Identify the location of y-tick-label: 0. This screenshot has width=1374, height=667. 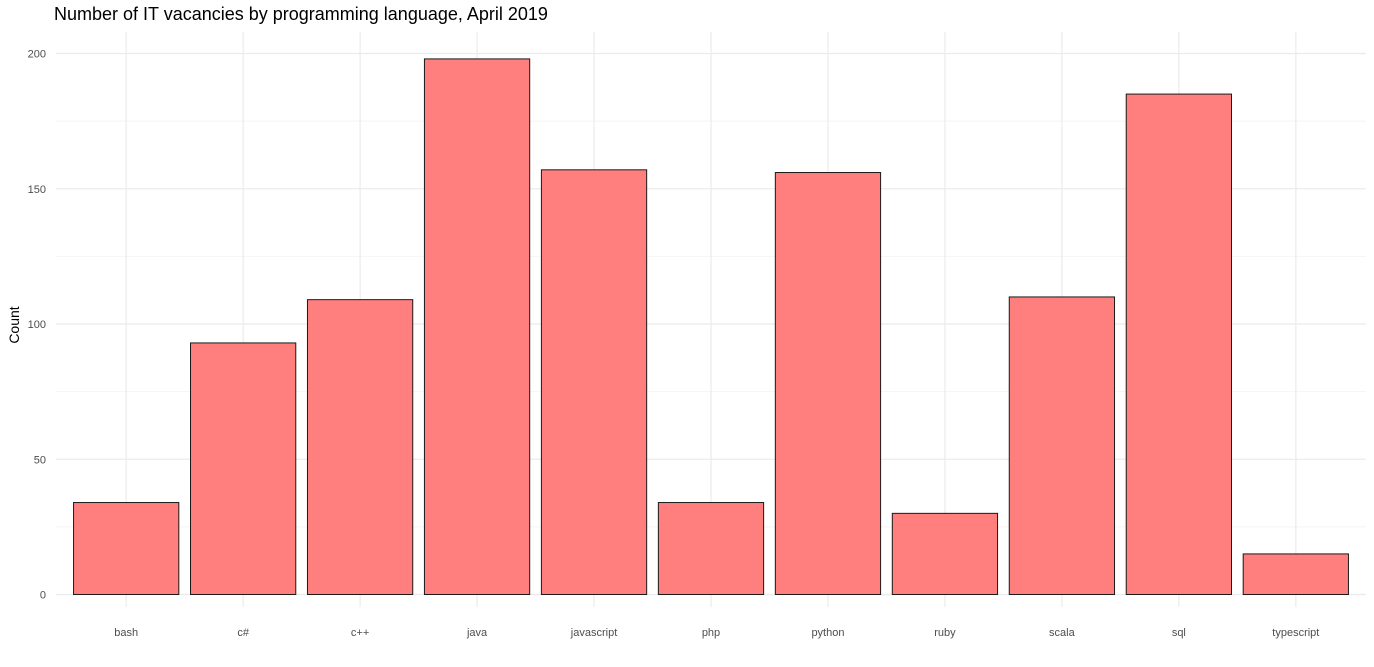
(43, 596).